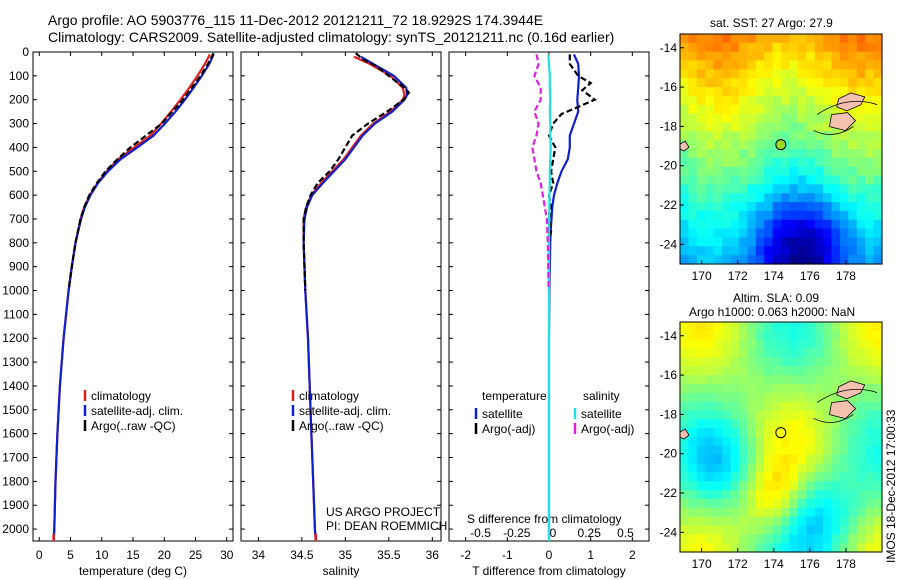 The height and width of the screenshot is (580, 900). I want to click on x-tick-label: 35.5, so click(389, 555).